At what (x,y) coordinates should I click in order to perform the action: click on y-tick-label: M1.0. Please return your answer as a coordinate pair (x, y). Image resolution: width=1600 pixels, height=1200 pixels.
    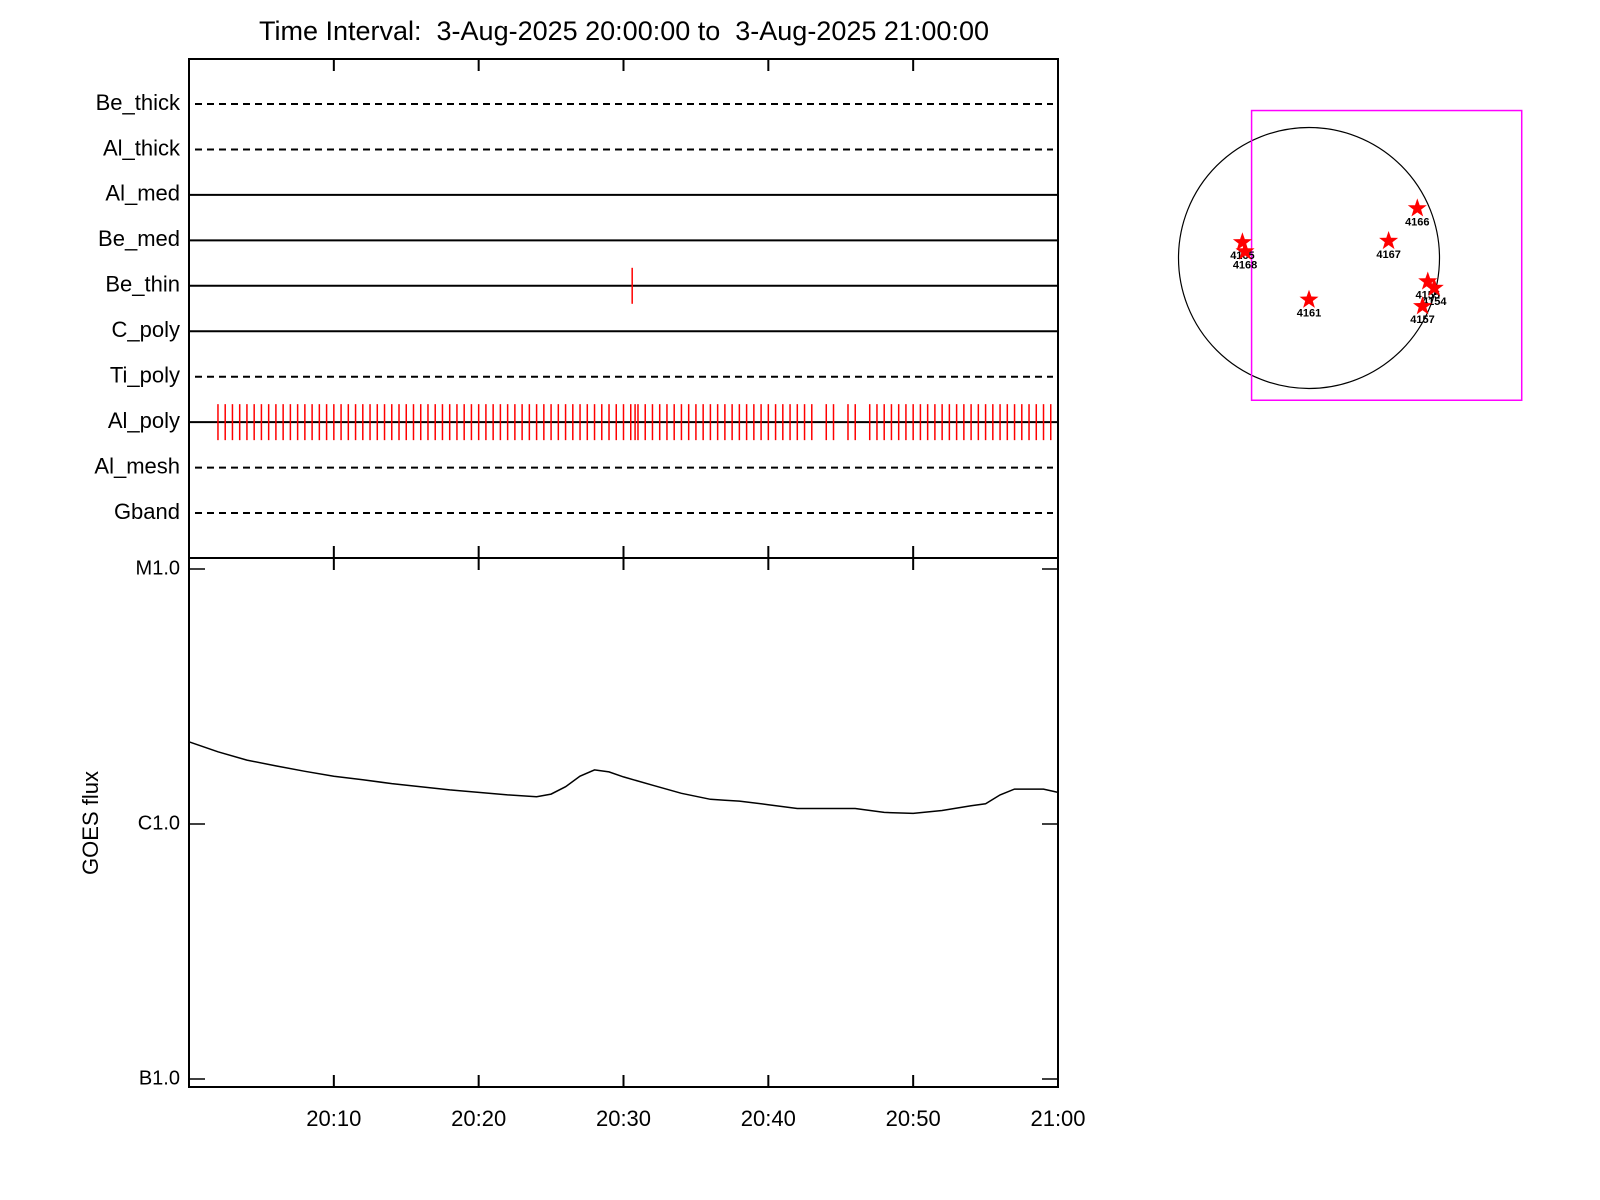
    Looking at the image, I should click on (158, 568).